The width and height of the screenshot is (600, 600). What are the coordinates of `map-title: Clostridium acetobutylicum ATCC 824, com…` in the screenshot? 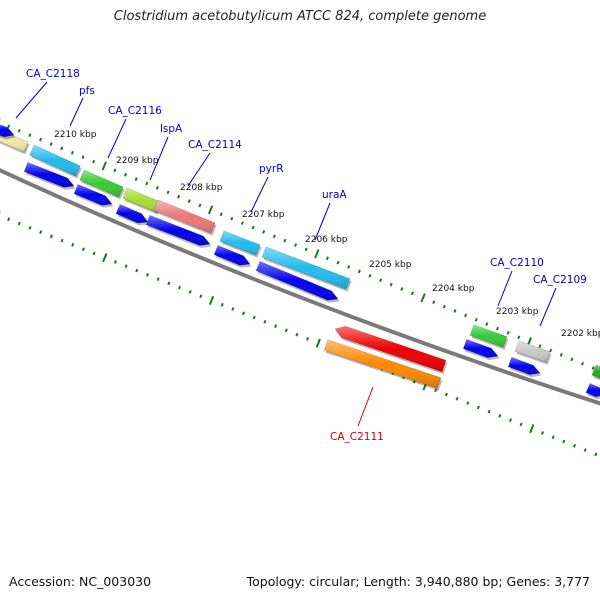 It's located at (300, 16).